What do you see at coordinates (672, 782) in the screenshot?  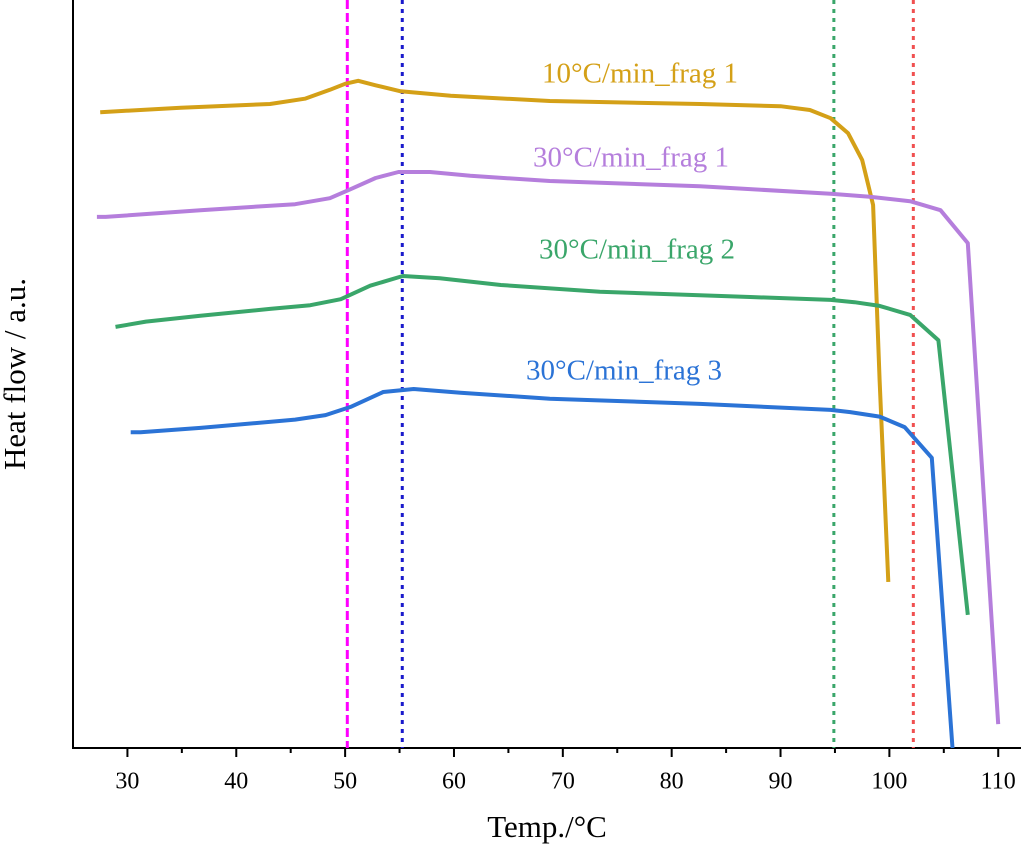 I see `x-tick-label: 80` at bounding box center [672, 782].